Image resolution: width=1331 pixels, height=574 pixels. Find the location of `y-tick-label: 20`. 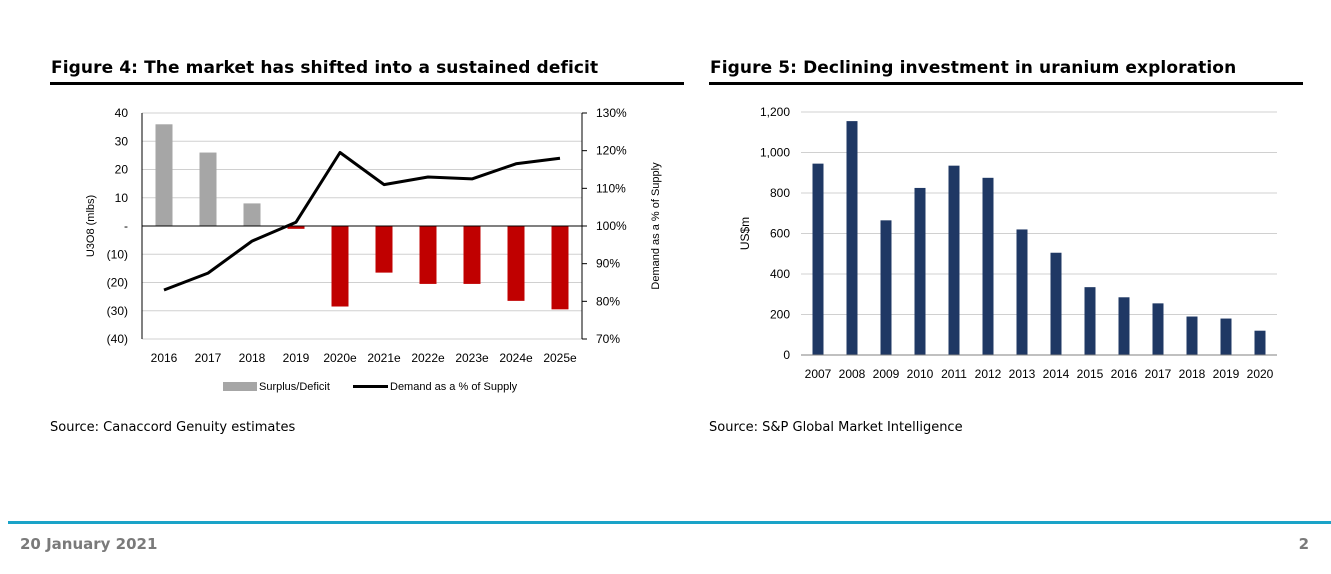

y-tick-label: 20 is located at coordinates (122, 170).